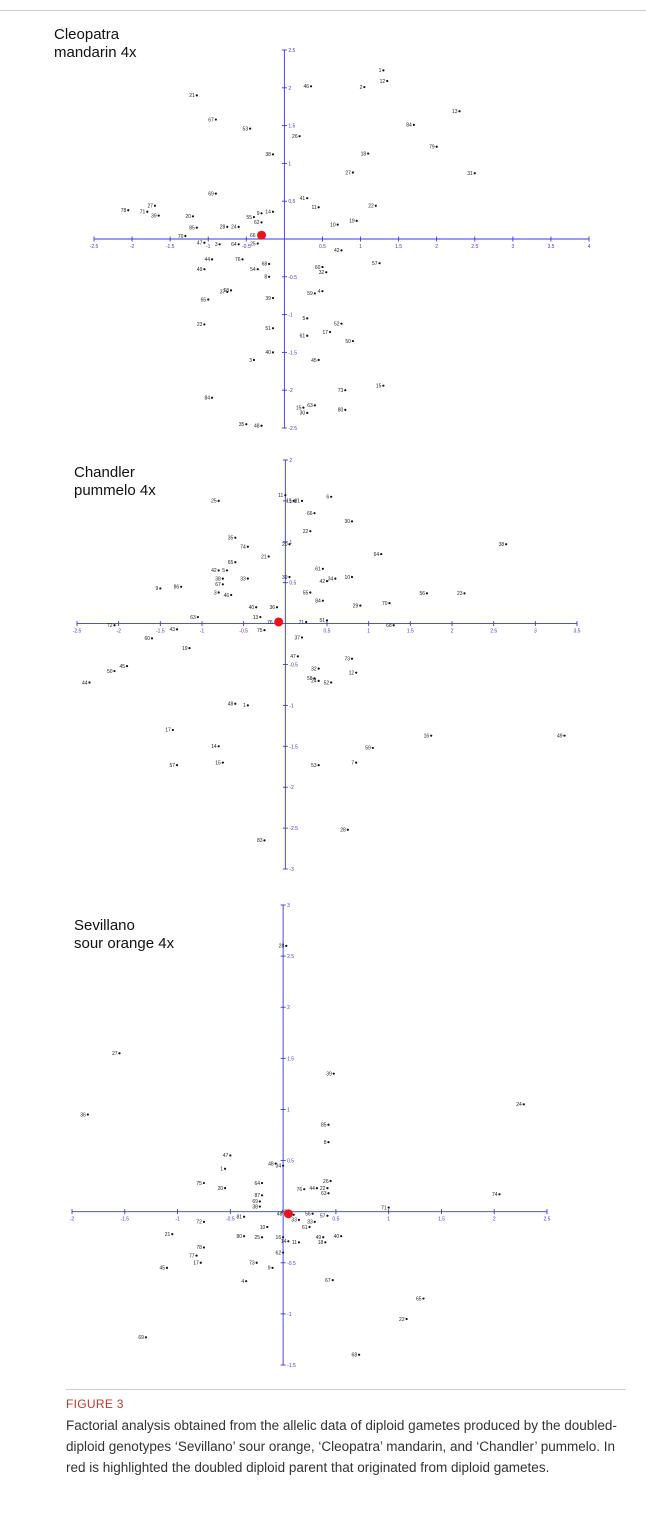 This screenshot has height=1539, width=646. I want to click on point-label: 39, so click(285, 578).